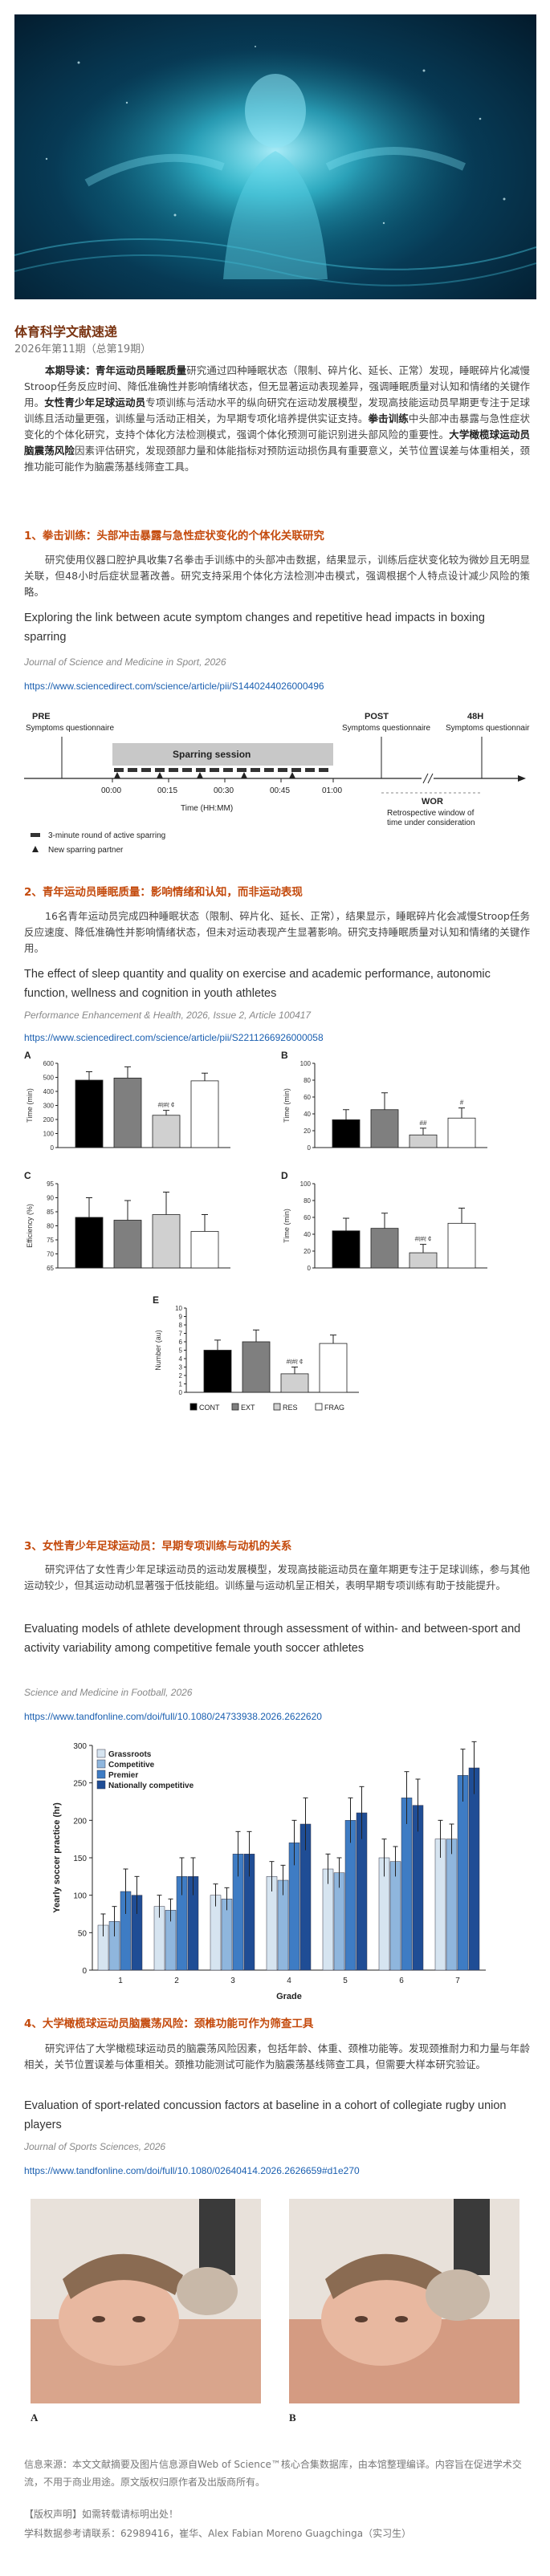 This screenshot has width=550, height=2576. I want to click on timeline-tick-label: 00:15, so click(167, 790).